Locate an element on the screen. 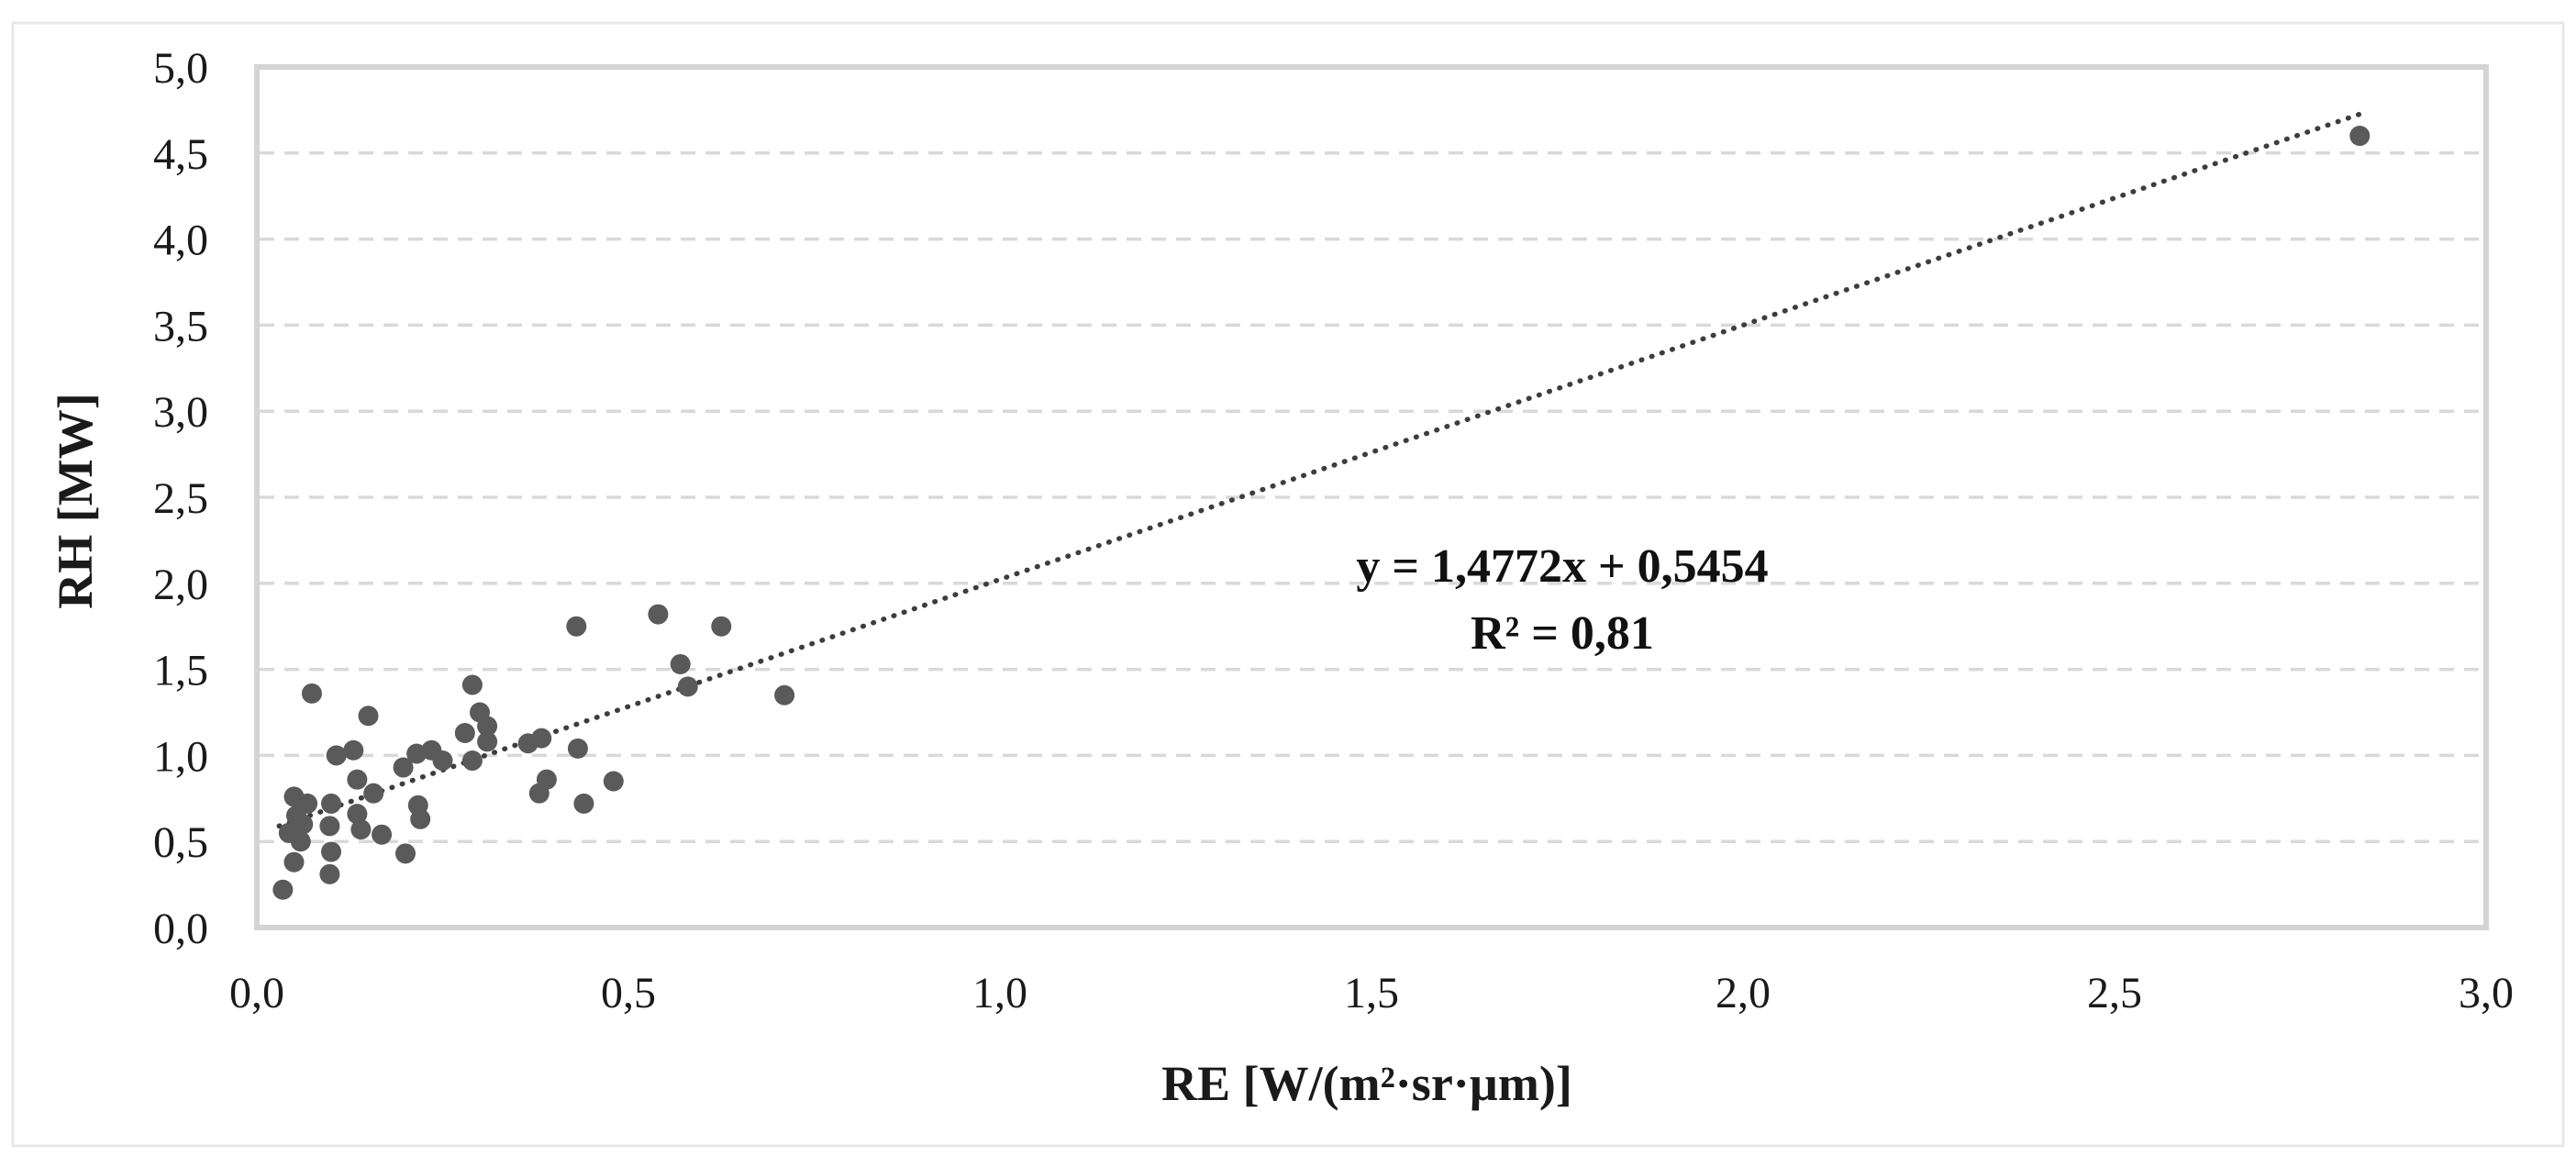 This screenshot has height=1167, width=2576. y-tick-label: 2,0 is located at coordinates (180, 585).